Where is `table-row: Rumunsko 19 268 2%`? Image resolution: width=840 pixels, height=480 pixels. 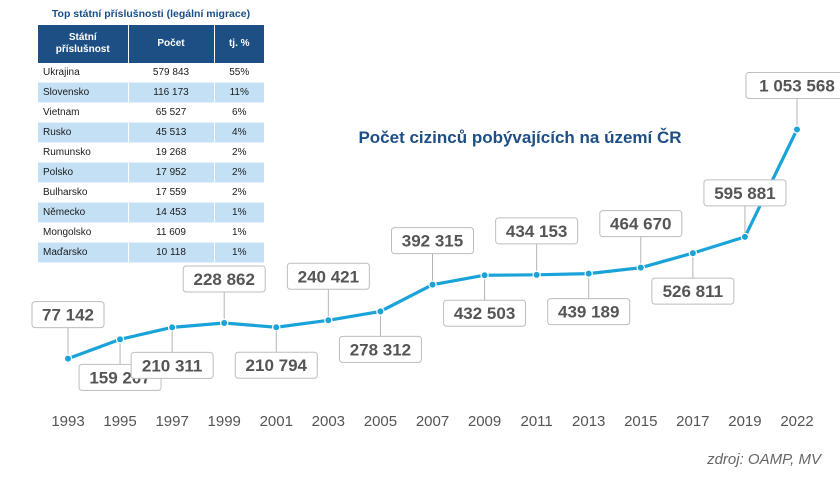 table-row: Rumunsko 19 268 2% is located at coordinates (151, 152).